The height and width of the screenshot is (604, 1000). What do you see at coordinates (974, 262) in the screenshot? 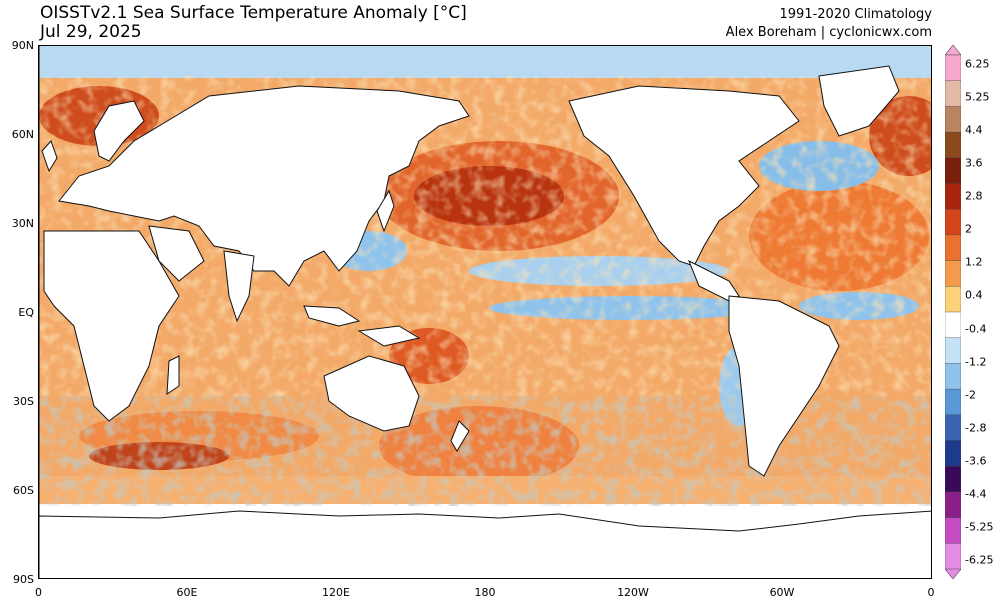
I see `colorbar-tick-label: 1.2` at bounding box center [974, 262].